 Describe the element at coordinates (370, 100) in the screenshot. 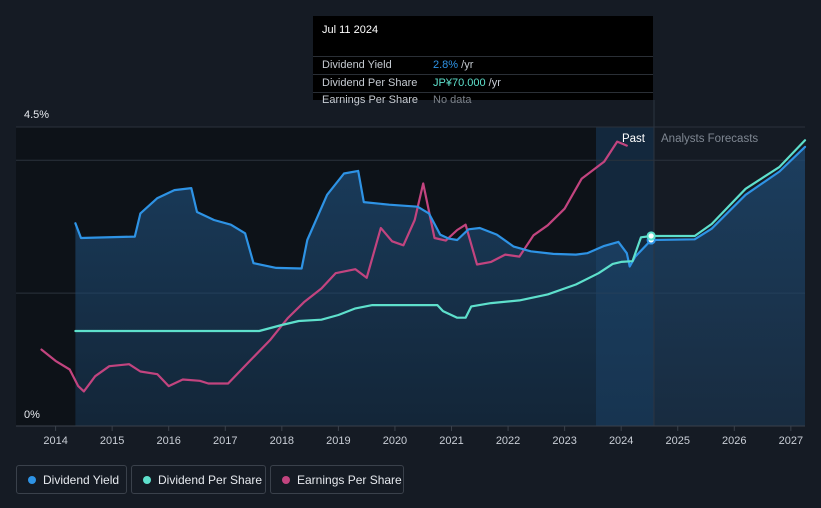

I see `tooltip-row-name: Earnings Per Share` at that location.